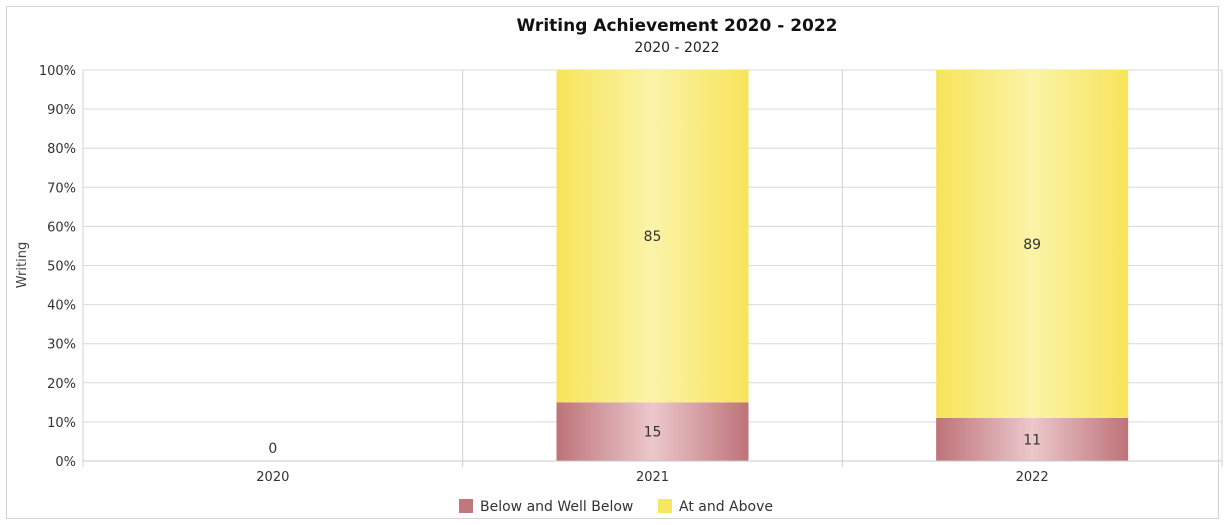  Describe the element at coordinates (61, 345) in the screenshot. I see `y-tick-label: 30%` at that location.